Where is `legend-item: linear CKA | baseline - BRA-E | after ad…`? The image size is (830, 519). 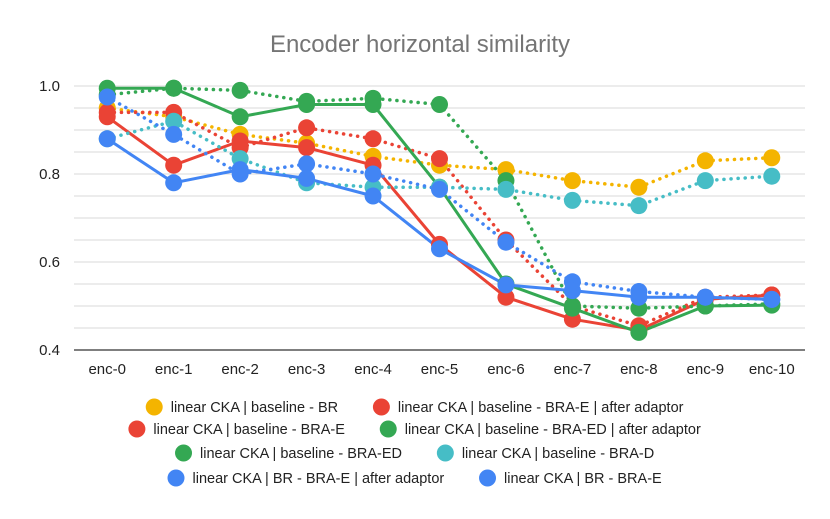
legend-item: linear CKA | baseline - BRA-E | after ad… is located at coordinates (528, 407).